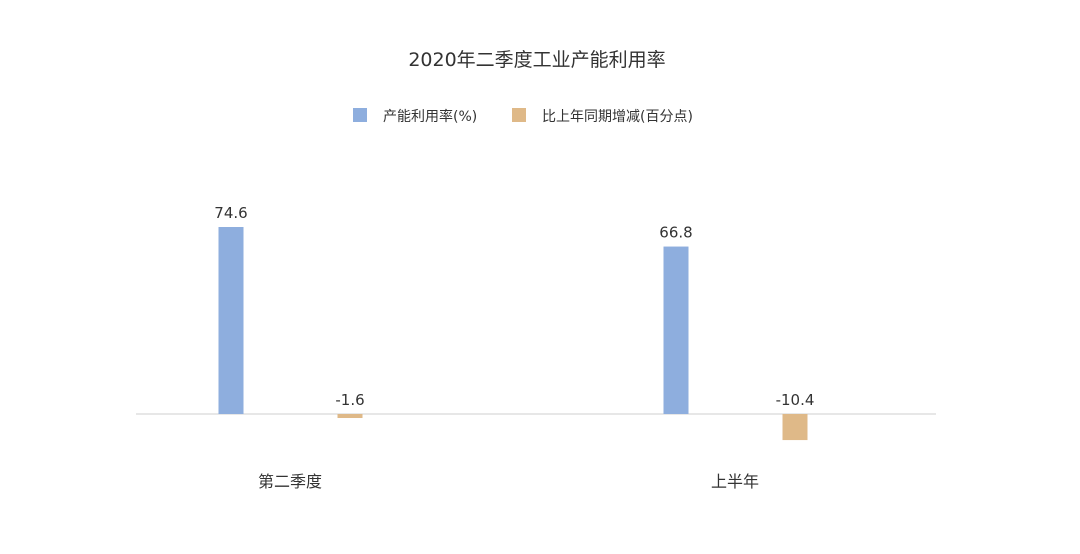  What do you see at coordinates (349, 400) in the screenshot?
I see `data-label-series-2-category-1: -1.6` at bounding box center [349, 400].